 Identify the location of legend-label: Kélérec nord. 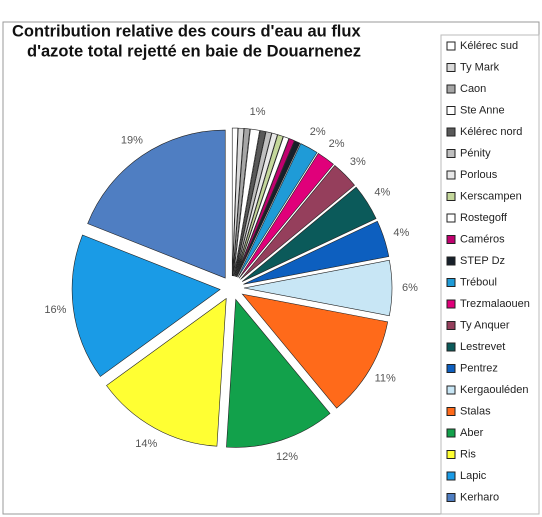
(491, 132).